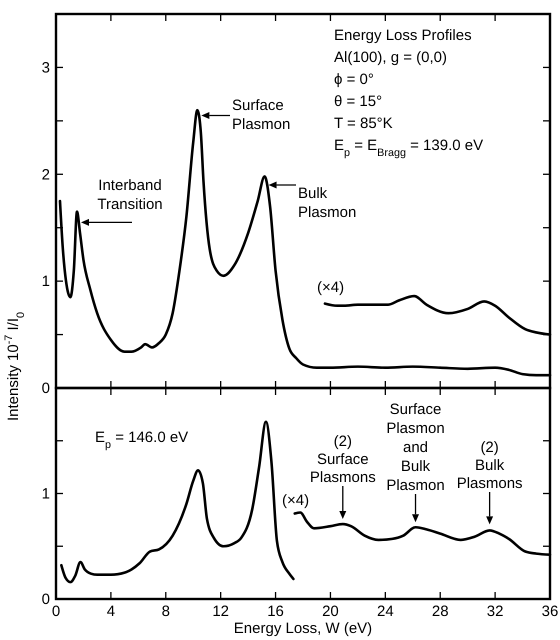  Describe the element at coordinates (415, 447) in the screenshot. I see `annotation: Surface Plasmon and Bulk Plasmon` at that location.